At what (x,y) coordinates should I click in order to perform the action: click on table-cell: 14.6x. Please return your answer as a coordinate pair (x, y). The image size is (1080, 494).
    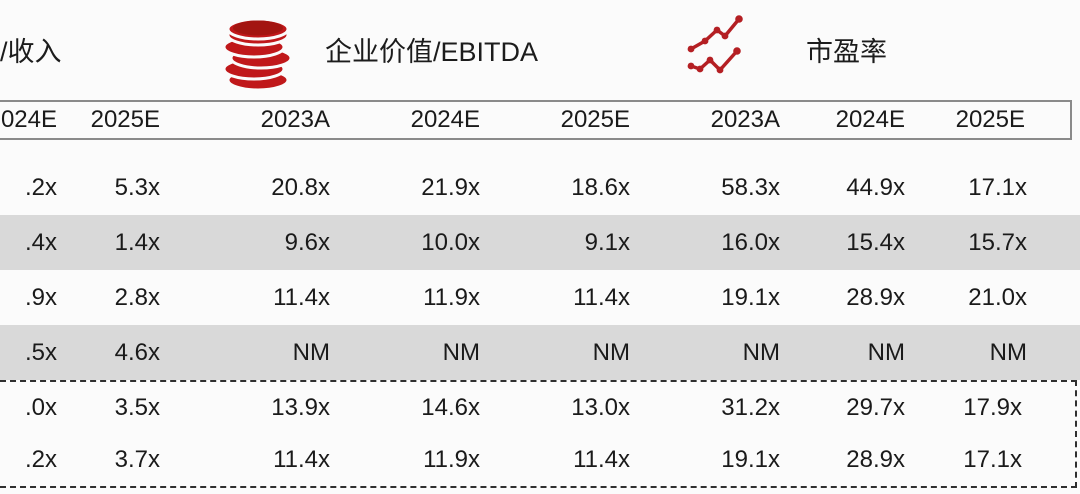
    Looking at the image, I should click on (450, 407).